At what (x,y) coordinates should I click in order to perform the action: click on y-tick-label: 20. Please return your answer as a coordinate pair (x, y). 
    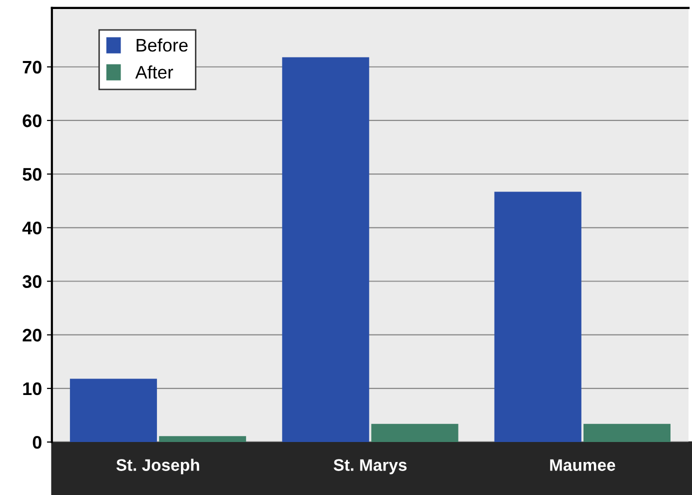
    Looking at the image, I should click on (32, 335).